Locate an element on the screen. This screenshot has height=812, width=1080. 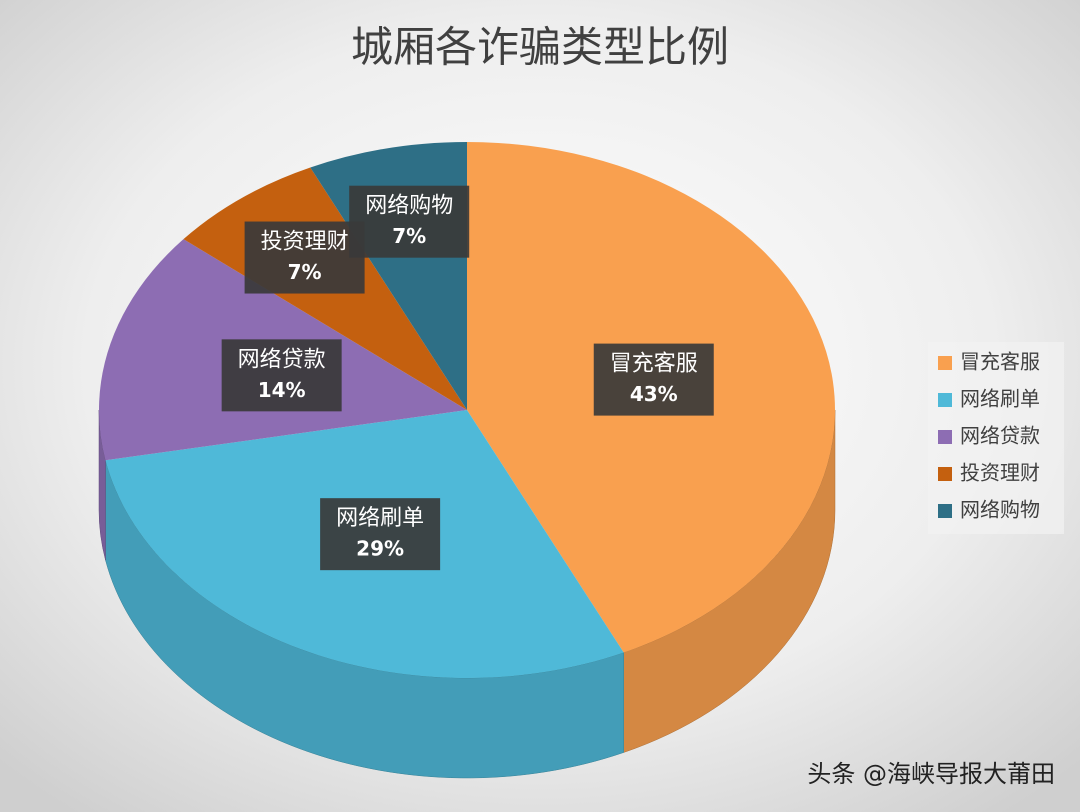
data-label-value: 14% is located at coordinates (282, 390).